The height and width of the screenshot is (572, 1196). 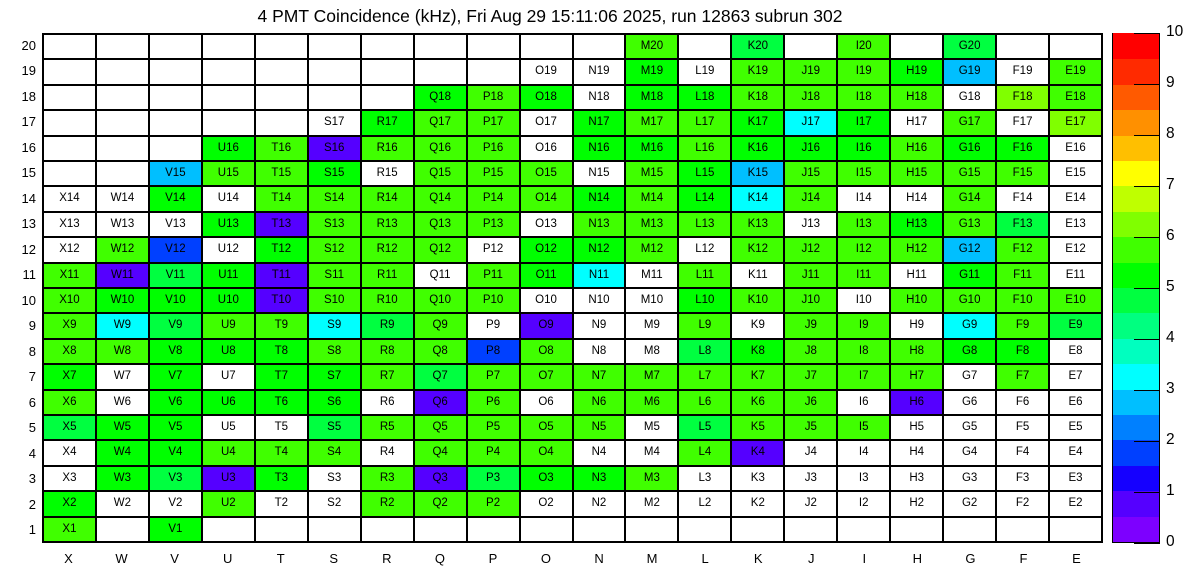 I want to click on heatmap-cell-M6: M6, so click(x=652, y=402).